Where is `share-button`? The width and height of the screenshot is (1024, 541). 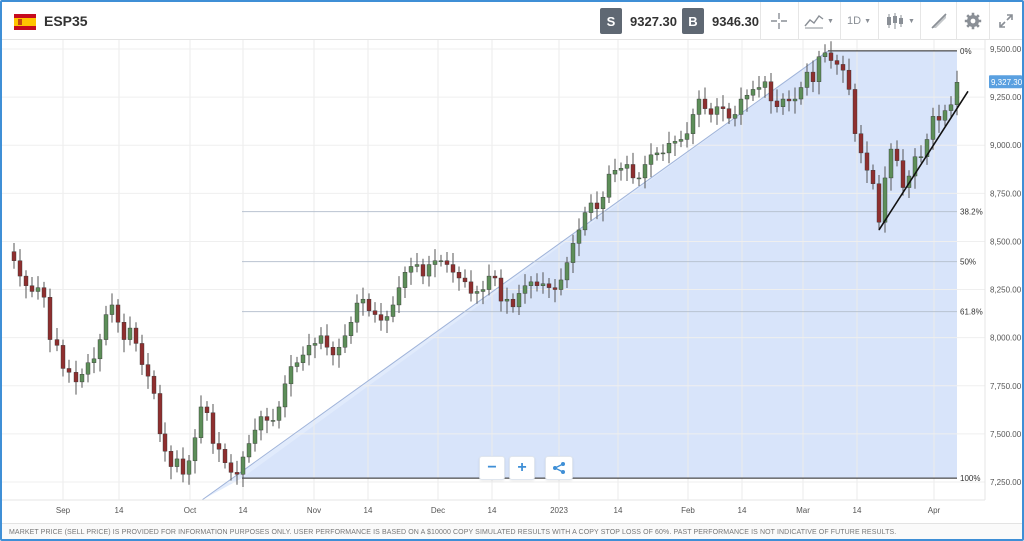 share-button is located at coordinates (559, 468).